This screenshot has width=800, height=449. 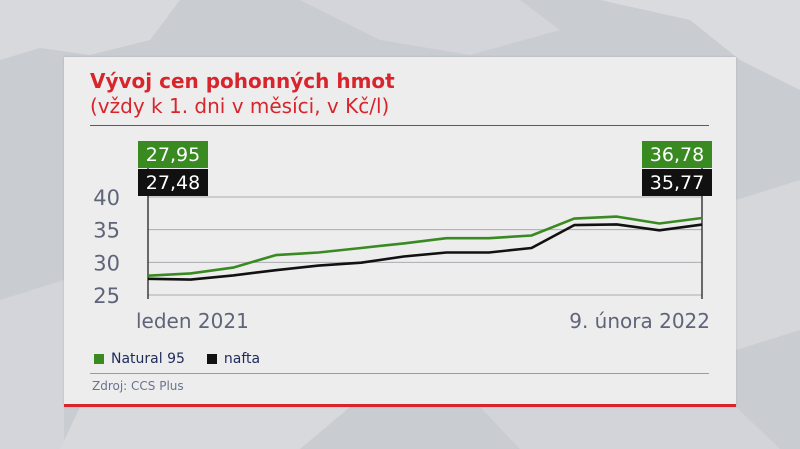 I want to click on legend-item-diesel: nafta, so click(x=233, y=359).